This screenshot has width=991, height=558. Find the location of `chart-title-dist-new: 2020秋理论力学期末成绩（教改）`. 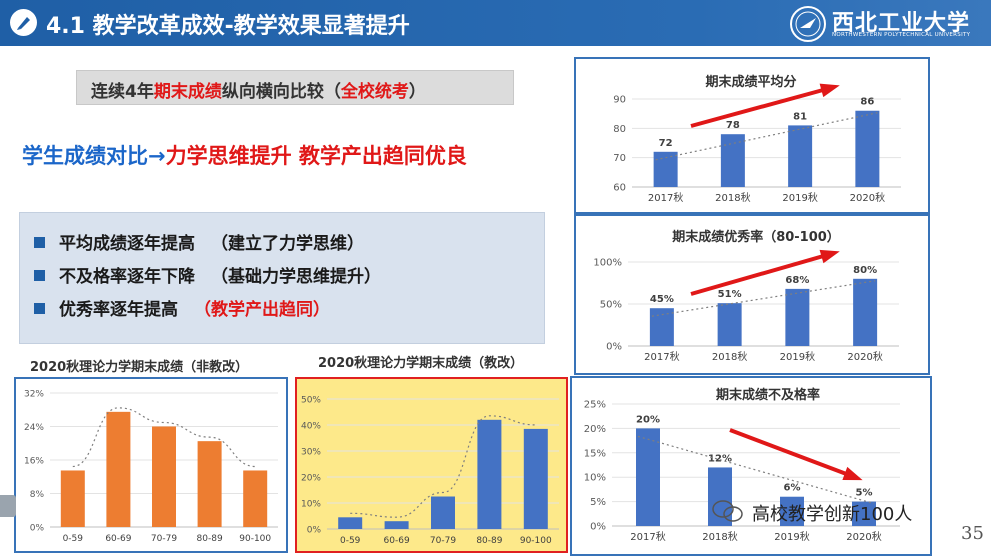

chart-title-dist-new: 2020秋理论力学期末成绩（教改） is located at coordinates (421, 363).